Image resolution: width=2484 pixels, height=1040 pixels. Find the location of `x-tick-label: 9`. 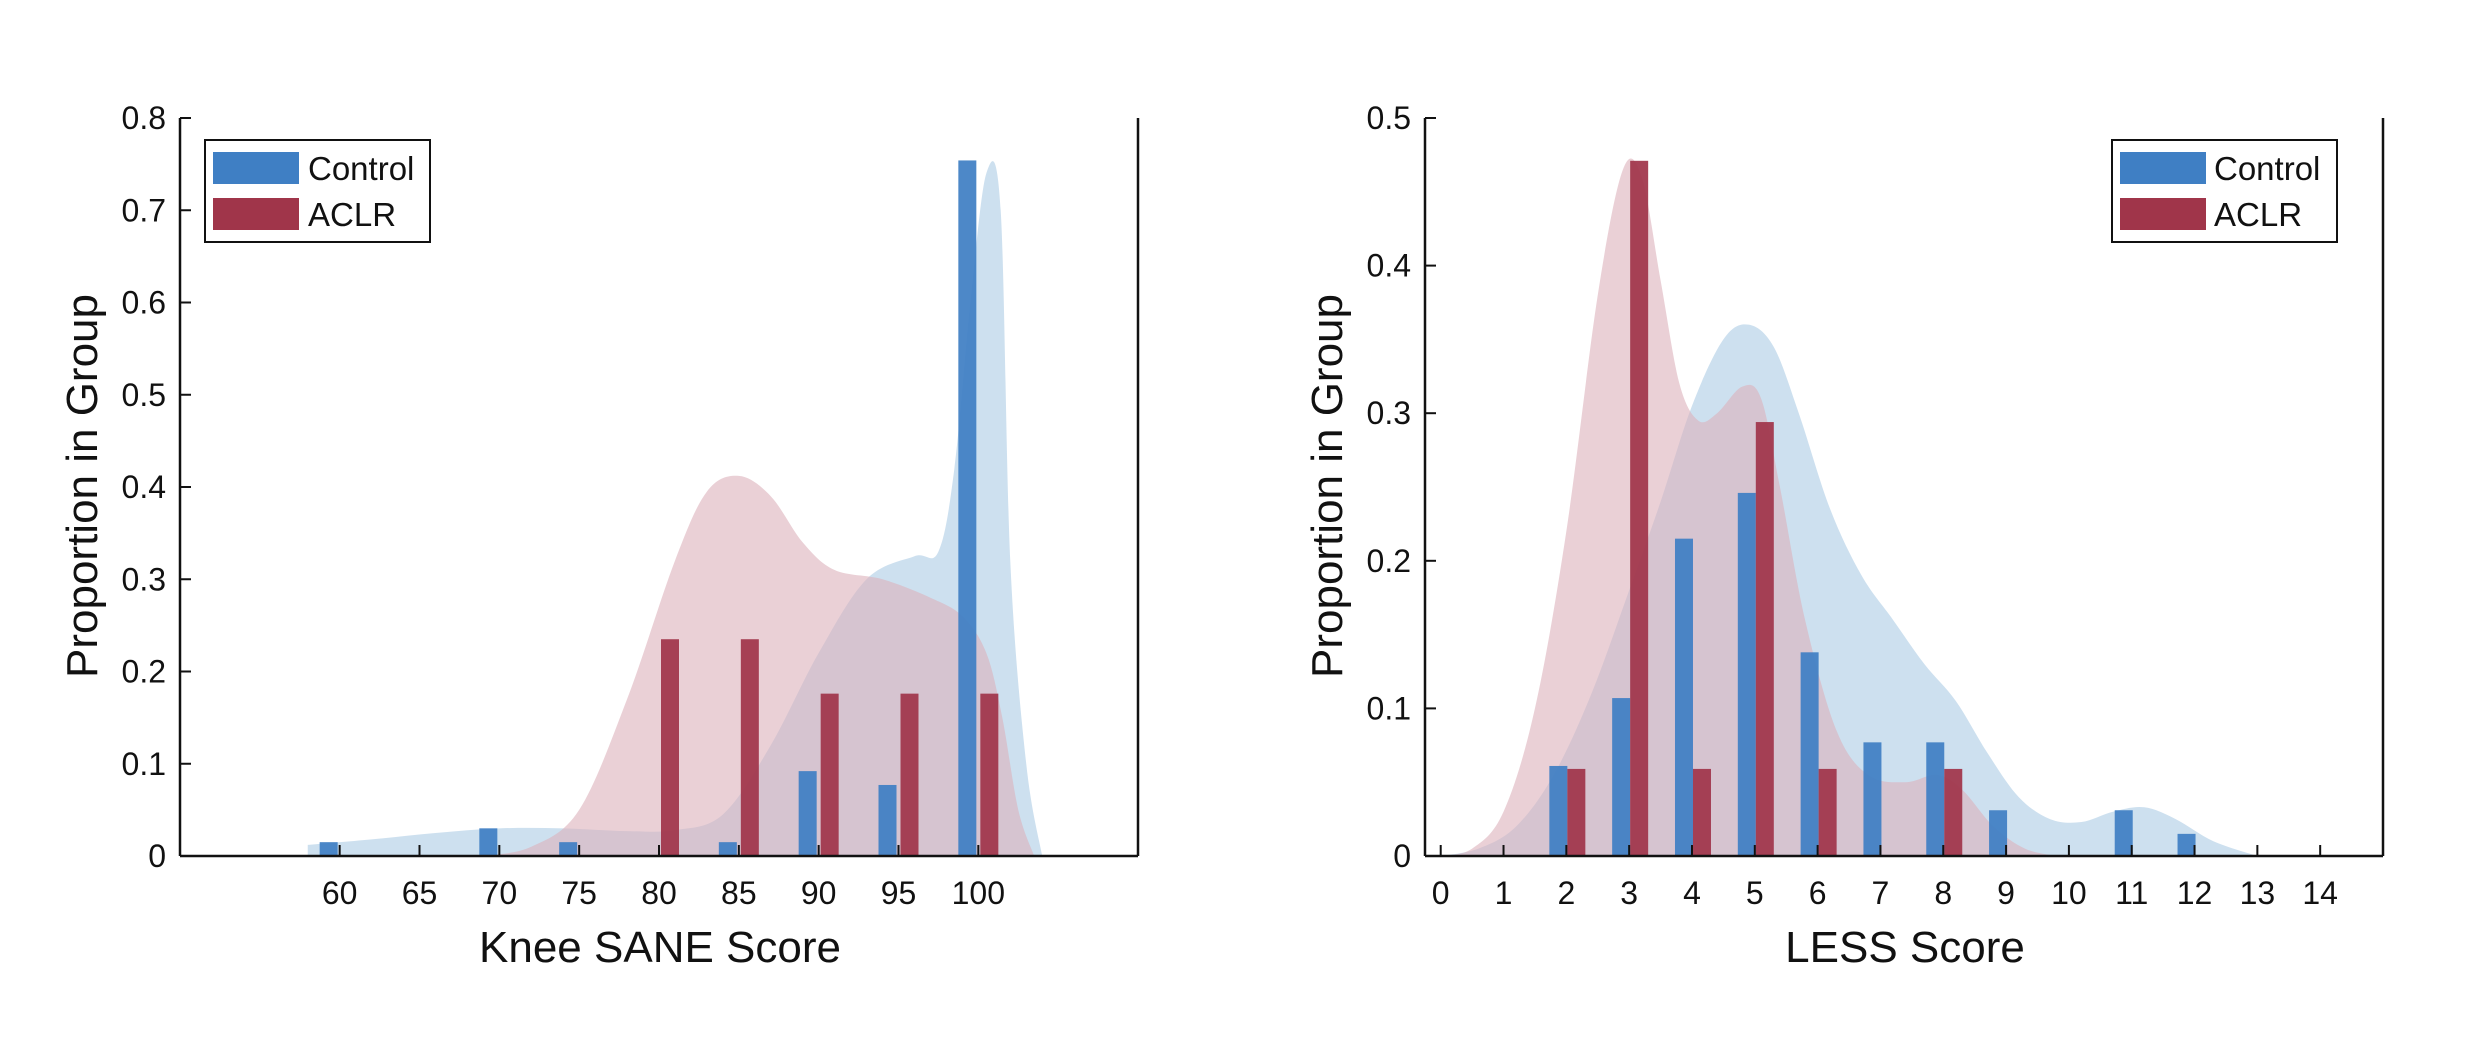

x-tick-label: 9 is located at coordinates (2006, 893).